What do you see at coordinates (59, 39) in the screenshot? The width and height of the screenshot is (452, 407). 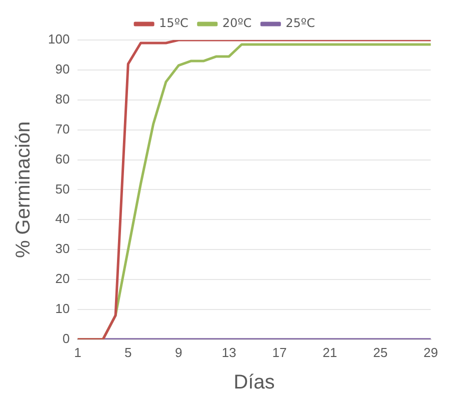 I see `y-tick-label: 100` at bounding box center [59, 39].